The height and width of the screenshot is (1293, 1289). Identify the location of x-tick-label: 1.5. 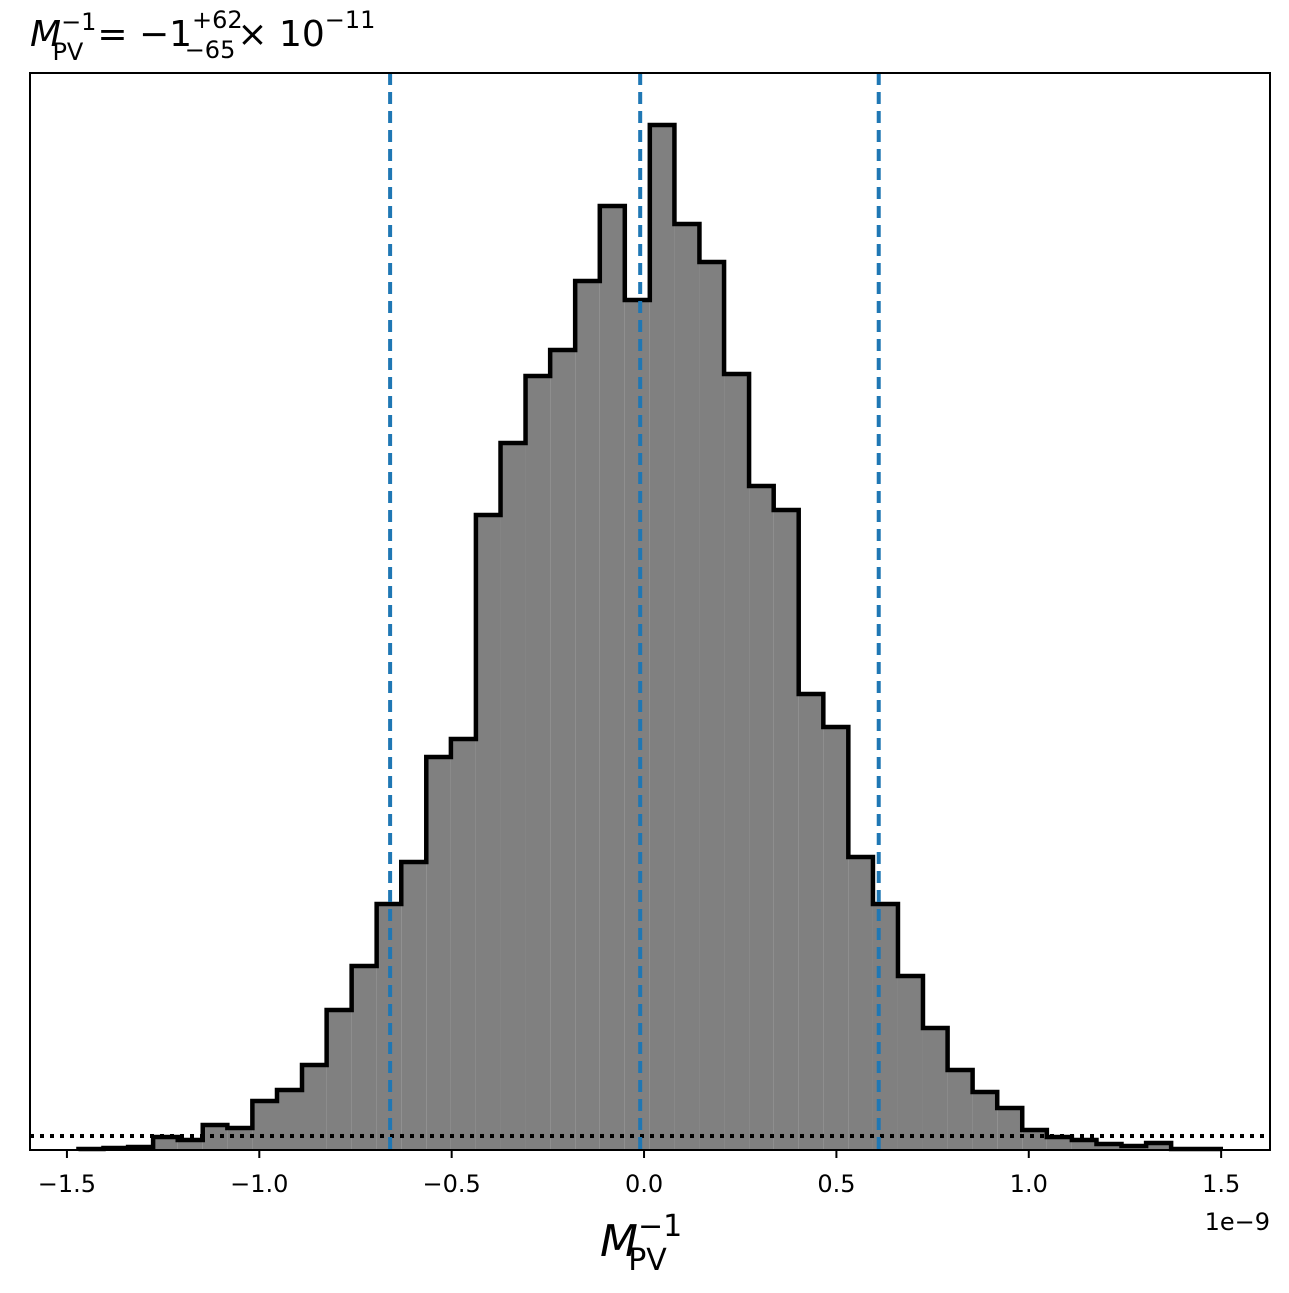
(1221, 1184).